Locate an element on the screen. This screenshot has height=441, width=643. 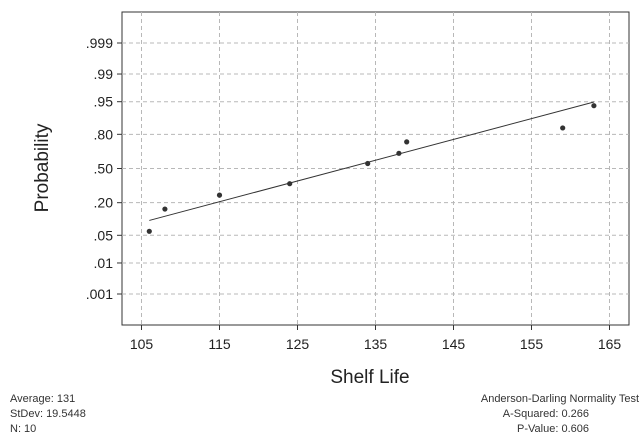
stdev-stat: StDev: 19.5448 is located at coordinates (48, 414).